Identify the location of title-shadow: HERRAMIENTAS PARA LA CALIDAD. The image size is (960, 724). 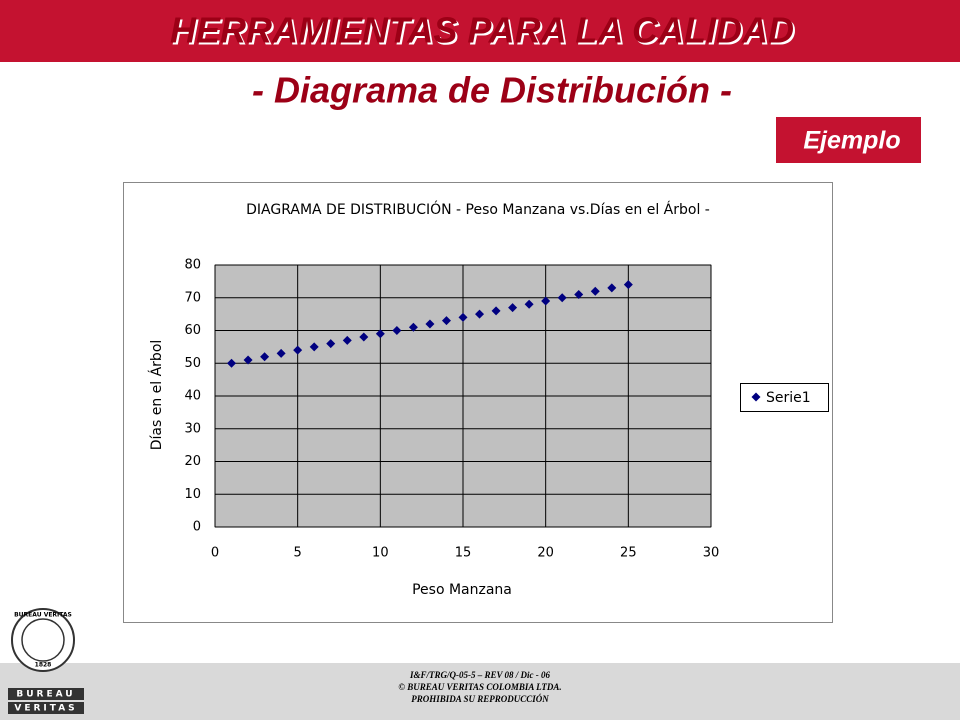
(484, 32).